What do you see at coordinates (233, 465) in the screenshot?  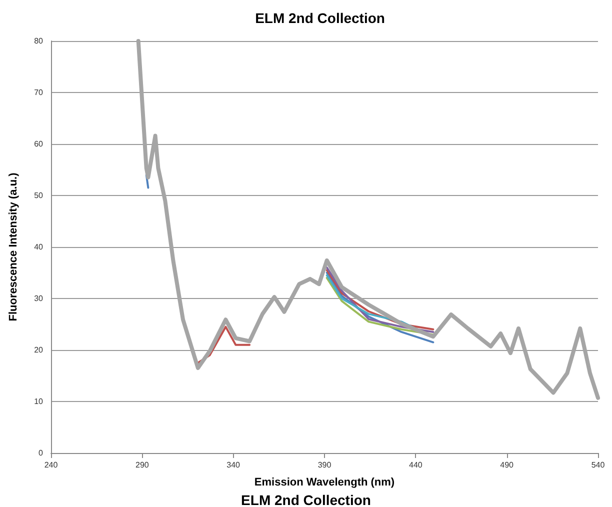 I see `x-tick-label: 340` at bounding box center [233, 465].